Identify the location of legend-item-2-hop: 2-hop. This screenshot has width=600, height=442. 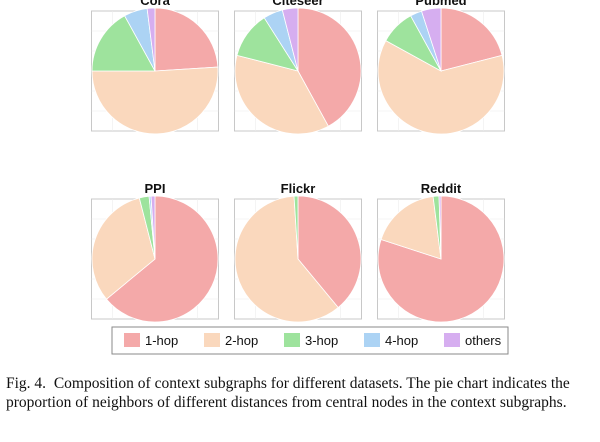
(231, 340).